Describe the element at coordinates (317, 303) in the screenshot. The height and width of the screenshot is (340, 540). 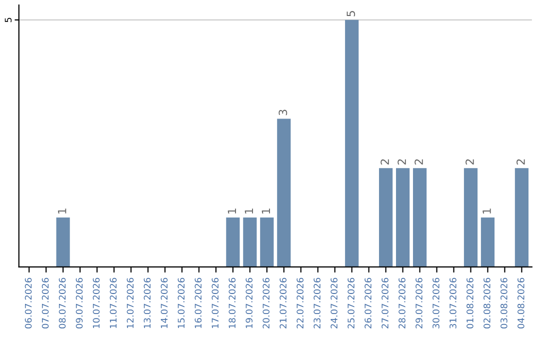
I see `x-tick-label: 23.07.2026` at that location.